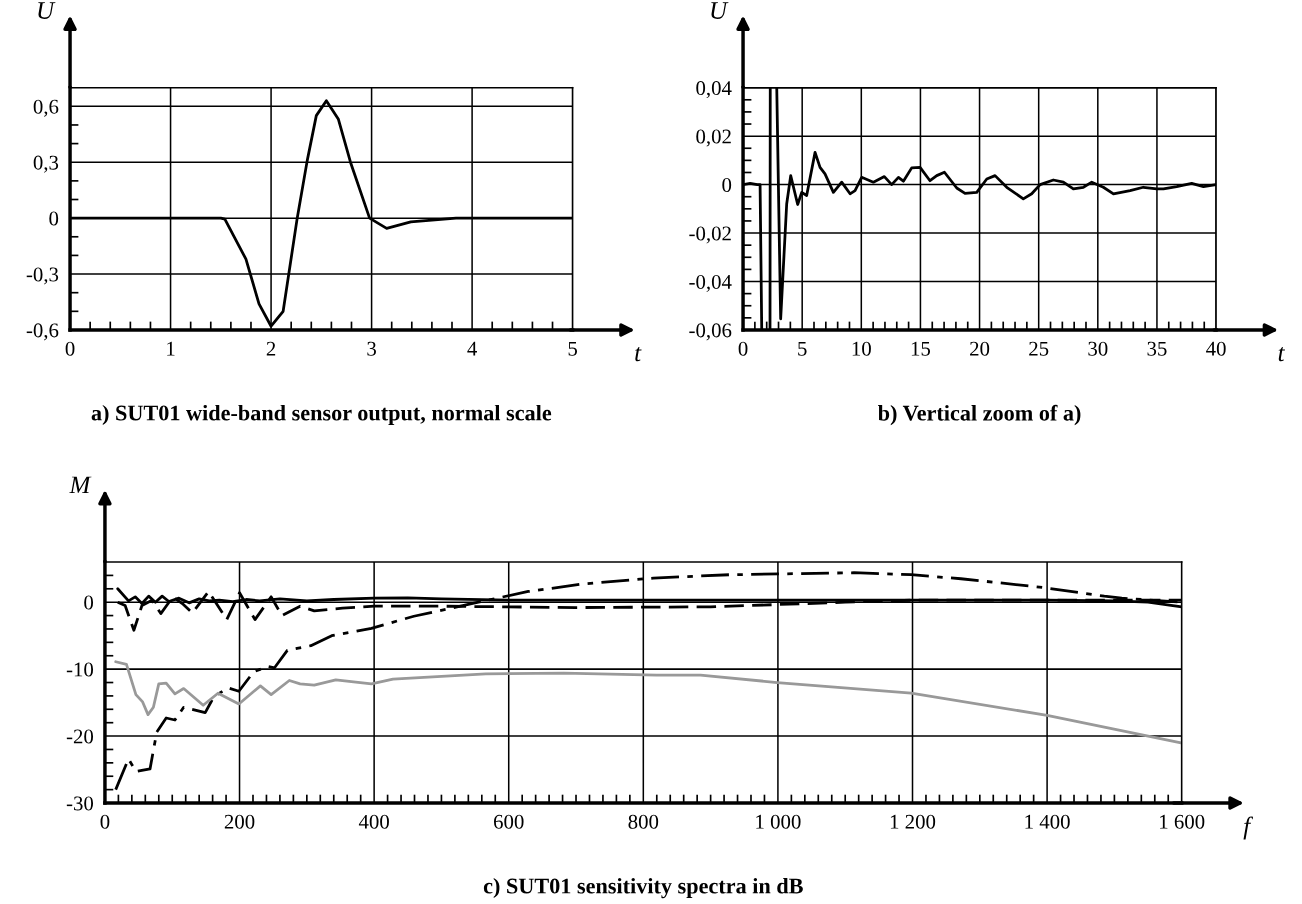 This screenshot has width=1302, height=904. What do you see at coordinates (1039, 348) in the screenshot?
I see `x-tick-label: 25` at bounding box center [1039, 348].